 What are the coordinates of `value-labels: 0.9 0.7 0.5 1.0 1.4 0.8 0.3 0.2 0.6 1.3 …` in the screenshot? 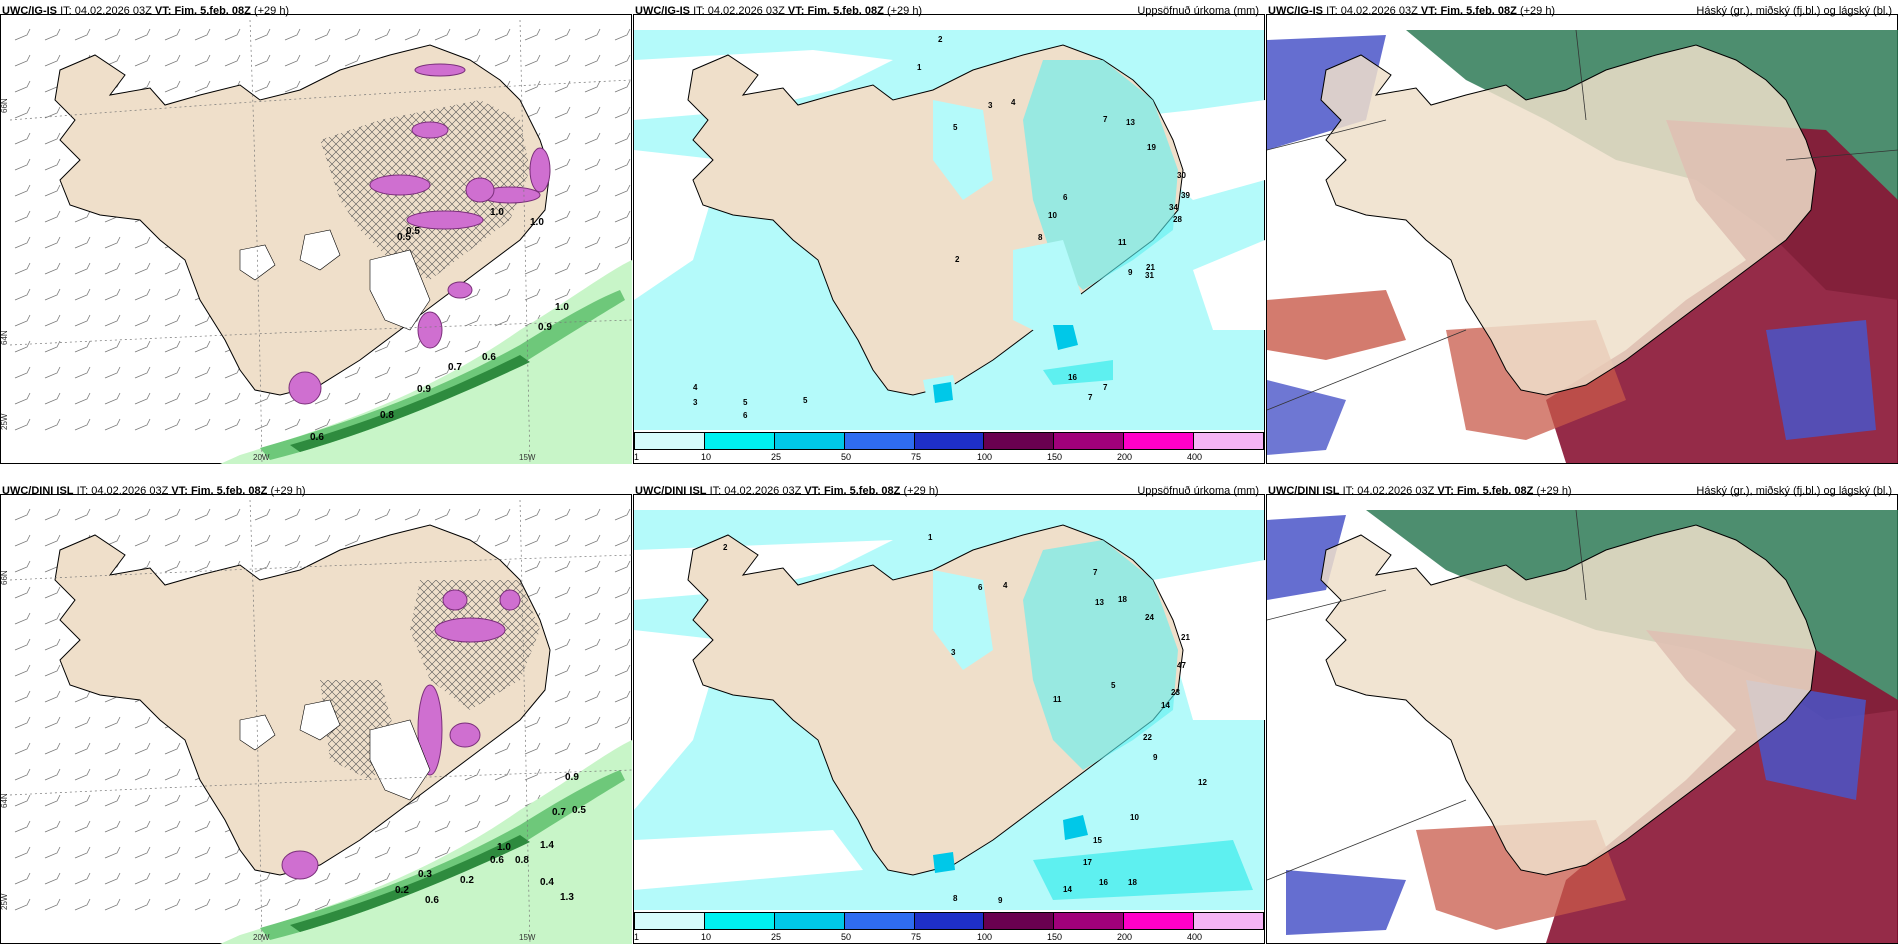 It's located at (490, 839).